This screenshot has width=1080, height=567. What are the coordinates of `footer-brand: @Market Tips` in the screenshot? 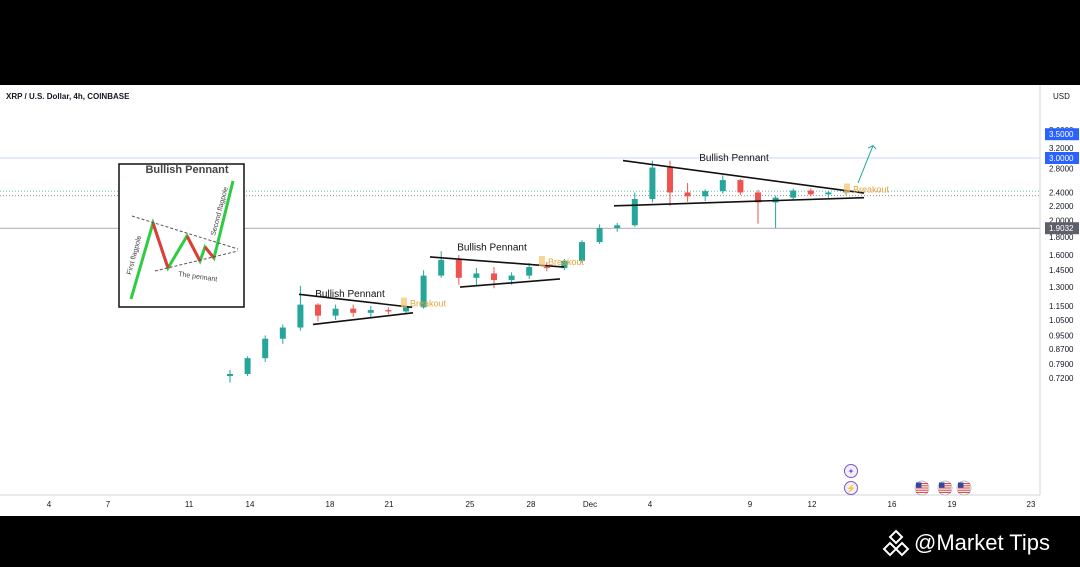 It's located at (966, 543).